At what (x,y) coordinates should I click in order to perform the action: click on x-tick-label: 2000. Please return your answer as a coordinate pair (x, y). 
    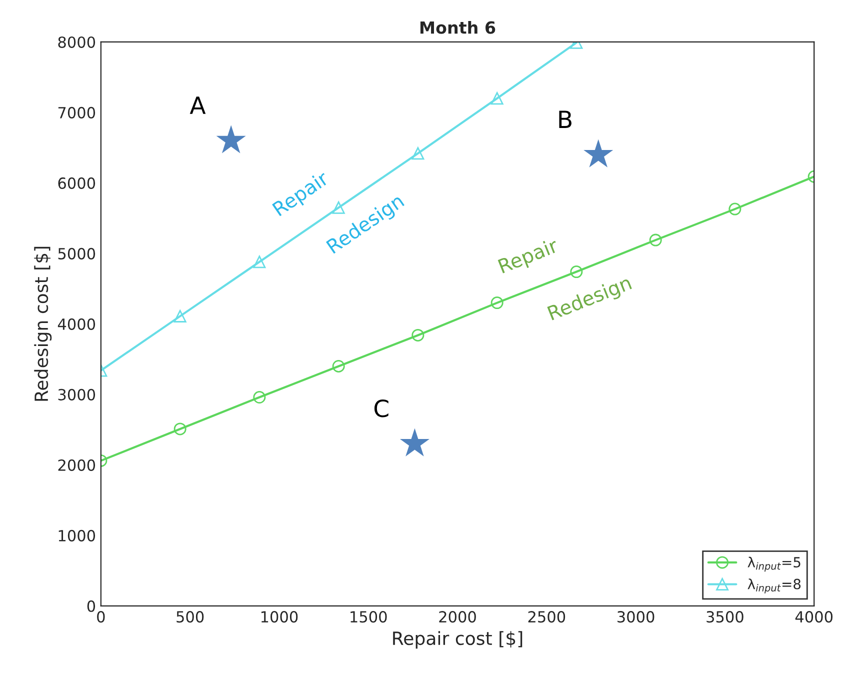
    Looking at the image, I should click on (457, 617).